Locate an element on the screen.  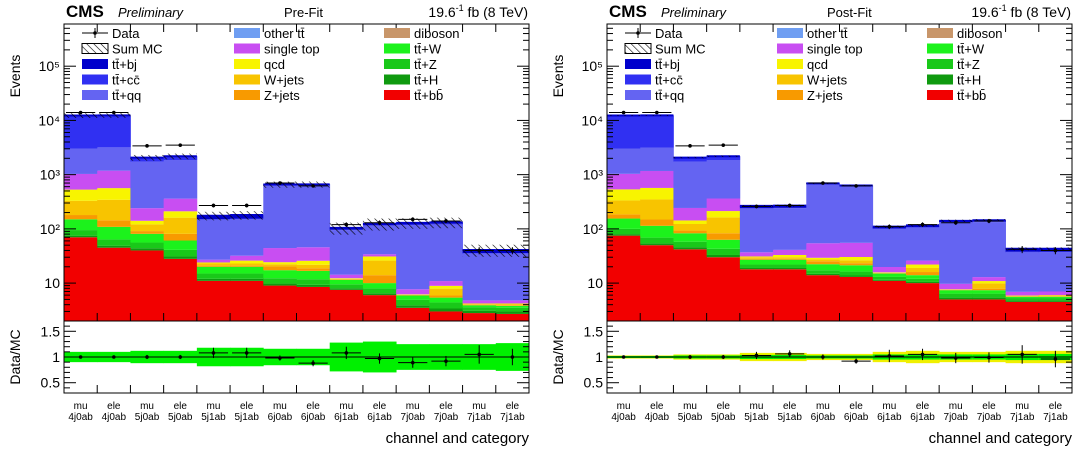
category-bin-label: 7j0ab is located at coordinates (956, 417).